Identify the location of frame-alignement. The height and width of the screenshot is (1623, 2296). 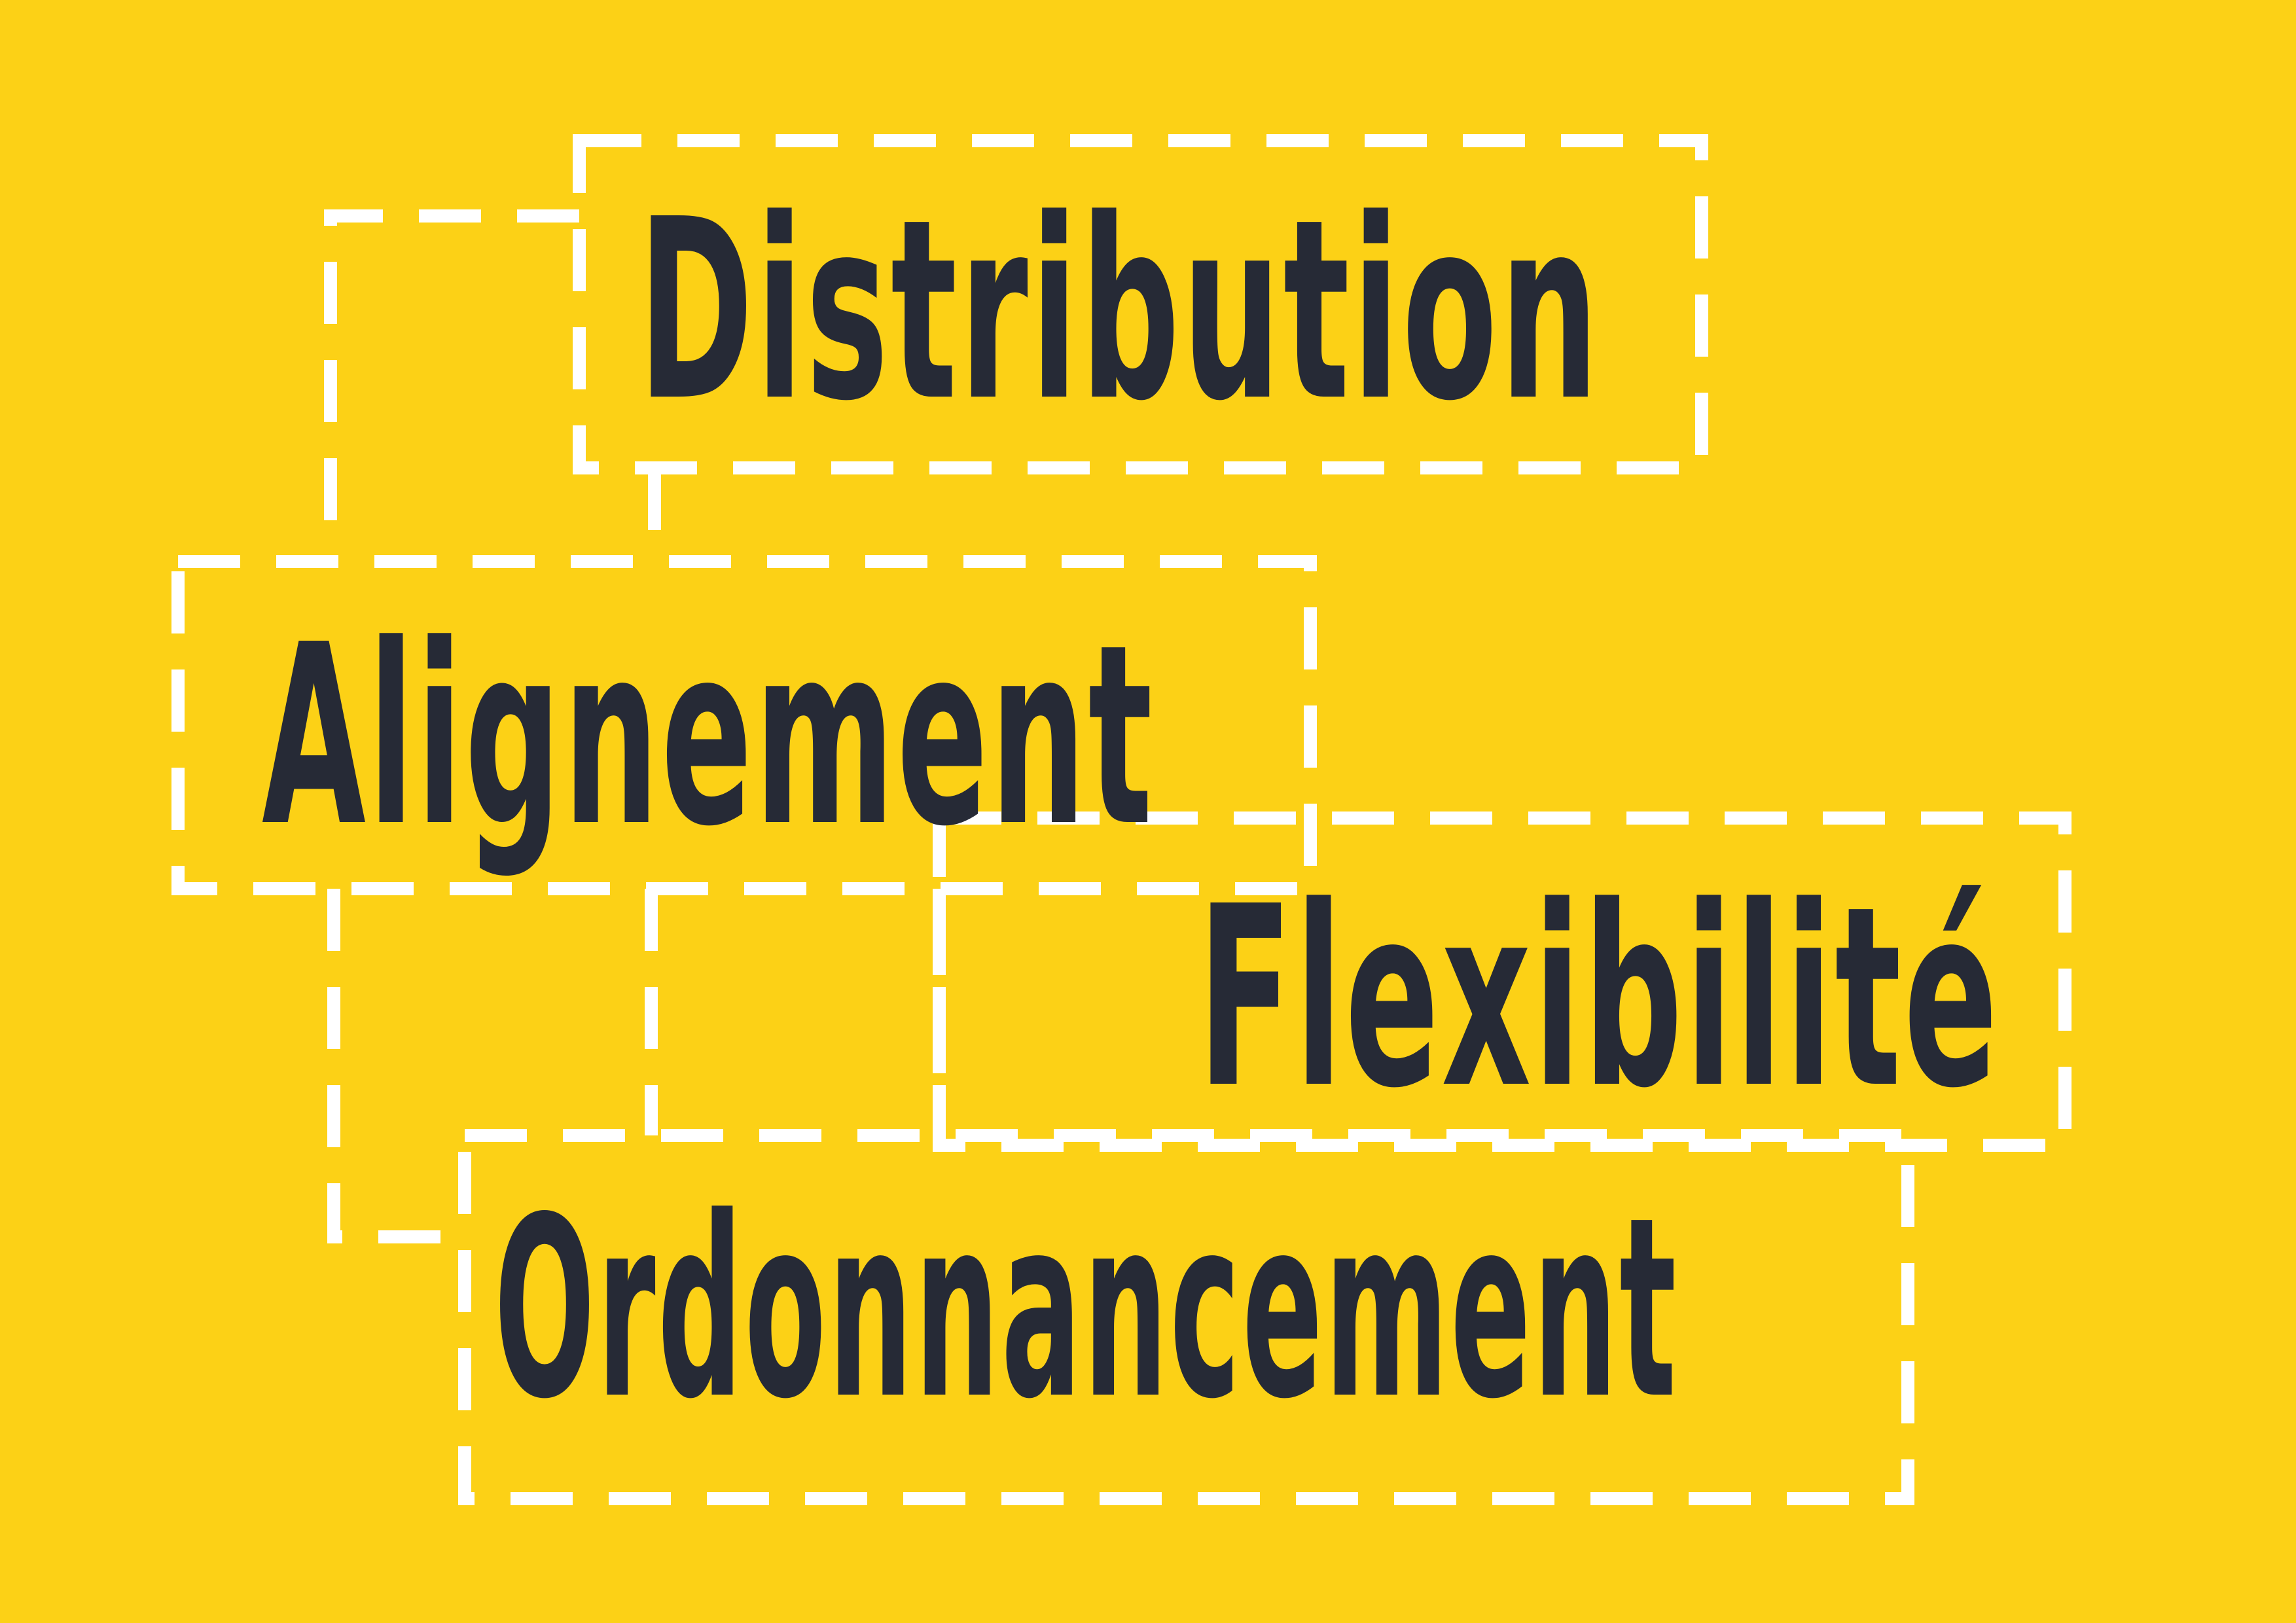
(744, 725).